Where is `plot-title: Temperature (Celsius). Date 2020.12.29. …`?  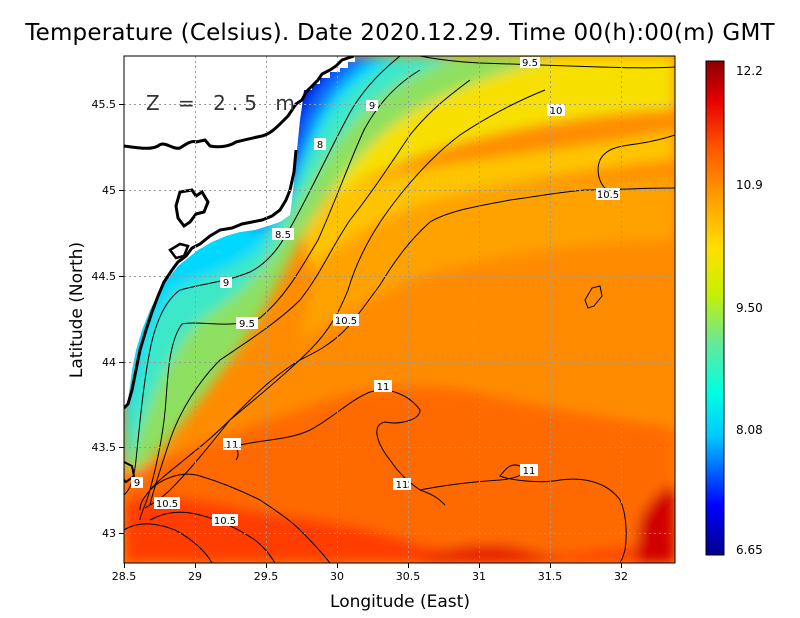 plot-title: Temperature (Celsius). Date 2020.12.29. … is located at coordinates (400, 33).